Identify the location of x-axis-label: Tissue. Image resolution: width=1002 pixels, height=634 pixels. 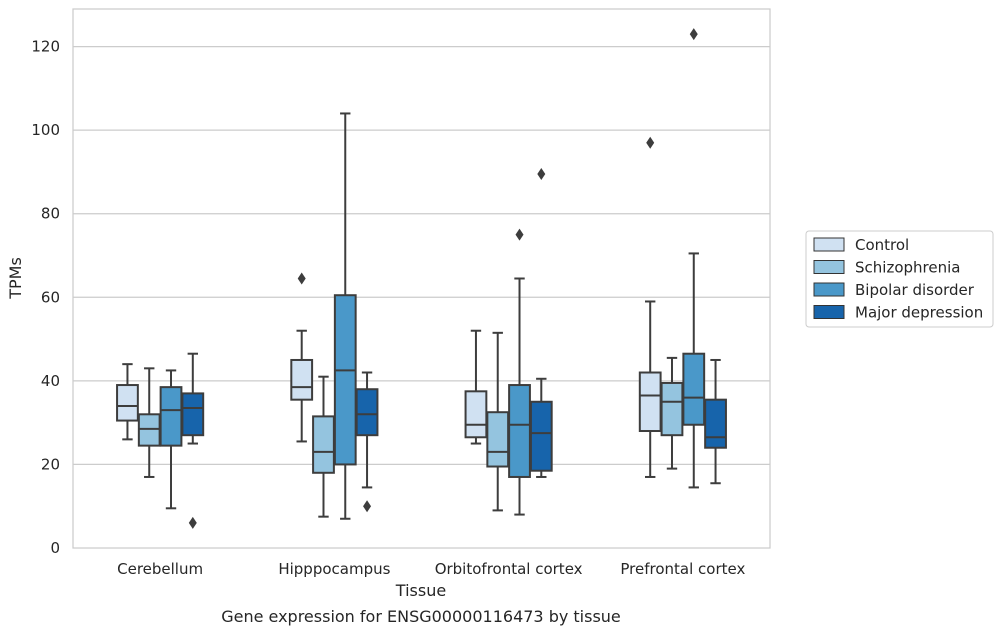
(420, 590).